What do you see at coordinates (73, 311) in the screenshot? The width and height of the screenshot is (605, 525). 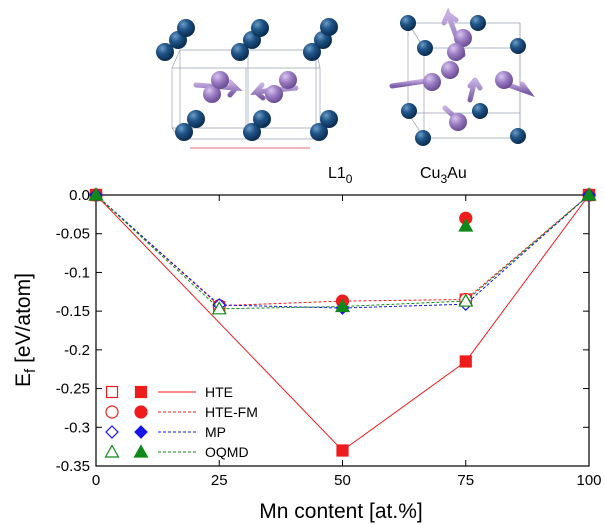 I see `y-tick-label: -0.15` at bounding box center [73, 311].